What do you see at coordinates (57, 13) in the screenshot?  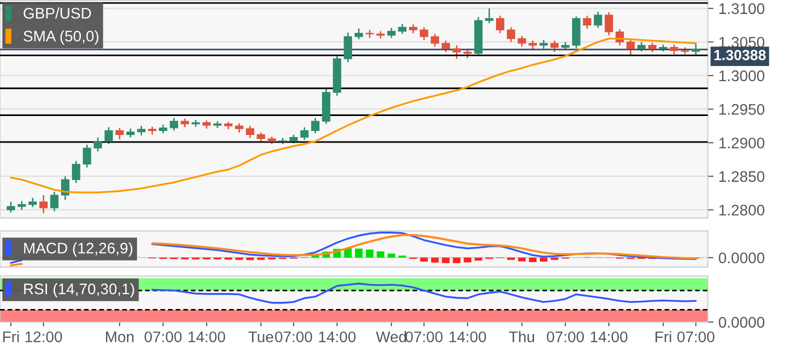 I see `legend-label: GBP/USD` at bounding box center [57, 13].